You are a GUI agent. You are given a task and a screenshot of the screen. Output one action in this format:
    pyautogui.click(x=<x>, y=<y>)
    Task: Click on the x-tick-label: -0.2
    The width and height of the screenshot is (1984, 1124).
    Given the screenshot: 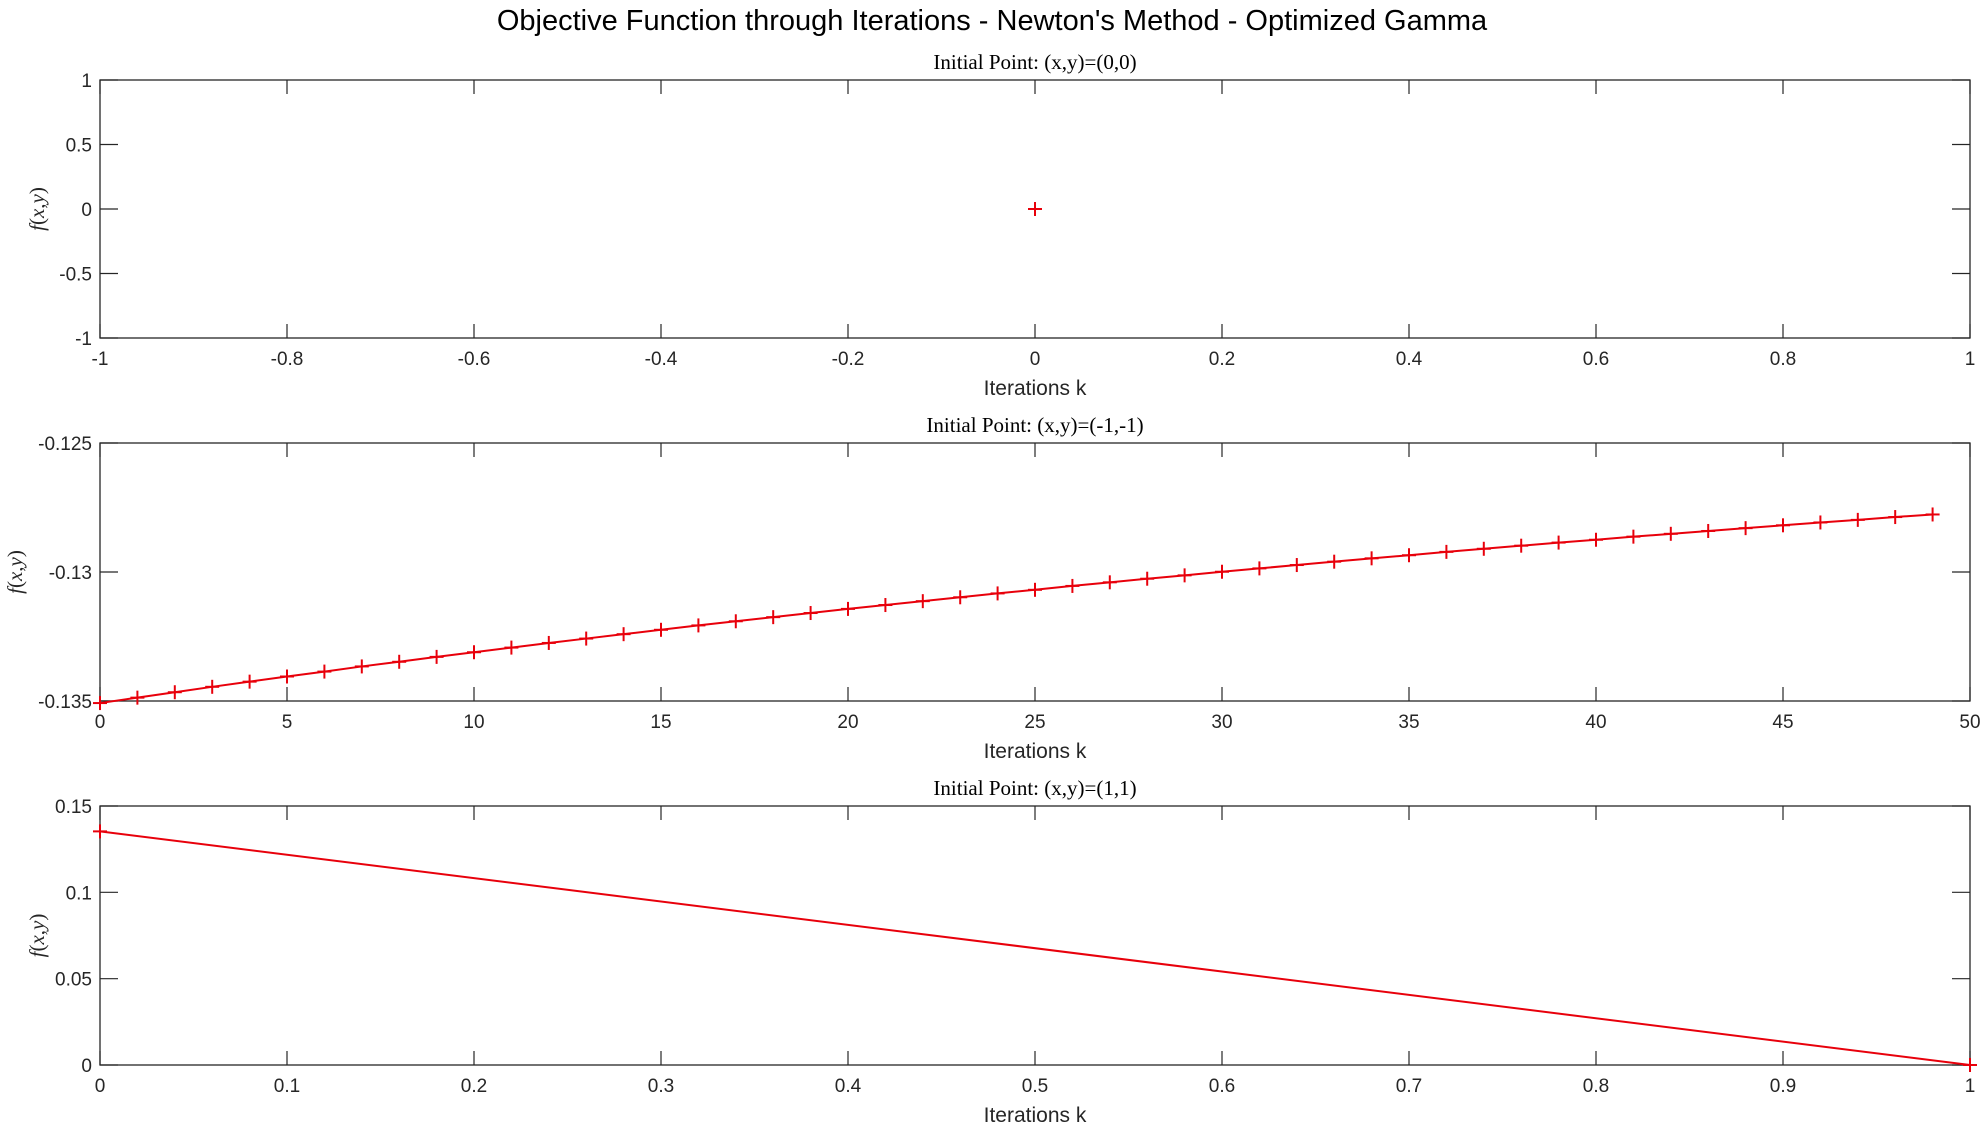 What is the action you would take?
    pyautogui.click(x=848, y=359)
    